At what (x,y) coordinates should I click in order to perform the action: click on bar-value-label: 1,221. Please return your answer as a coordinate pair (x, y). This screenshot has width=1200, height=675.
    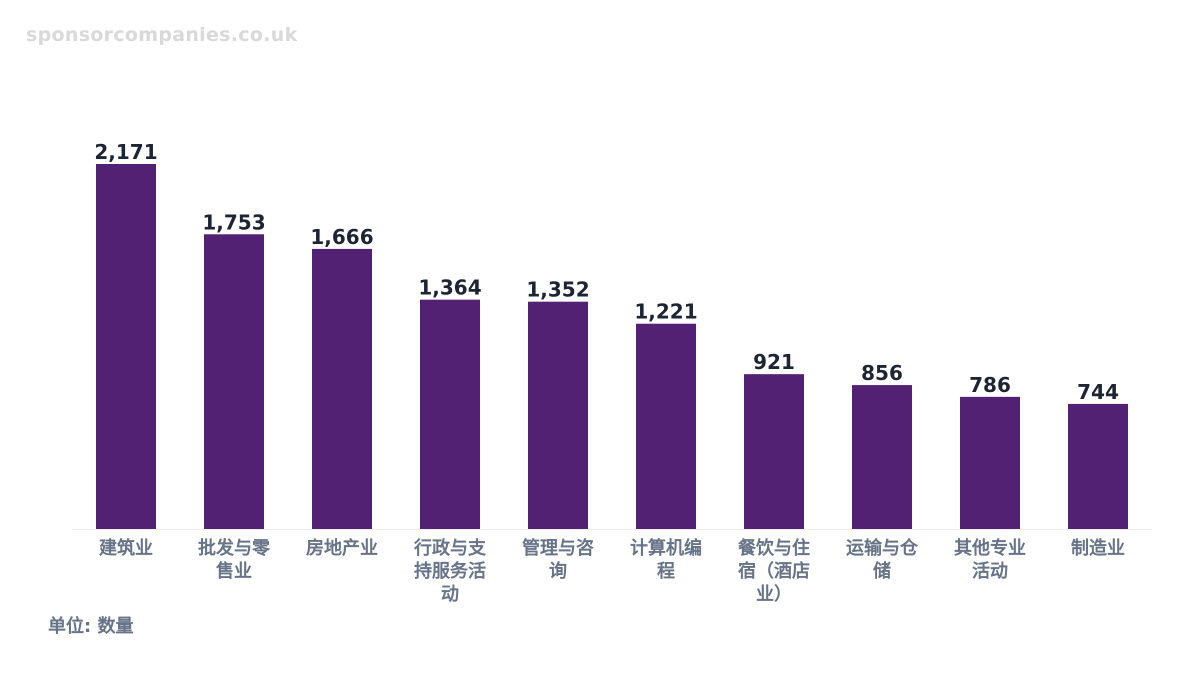
    Looking at the image, I should click on (665, 312).